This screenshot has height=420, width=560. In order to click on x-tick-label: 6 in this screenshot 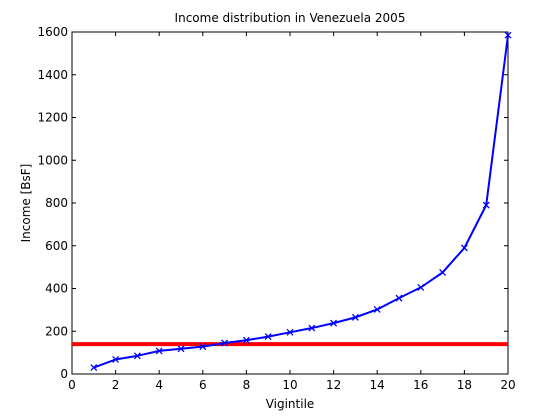, I will do `click(203, 385)`.